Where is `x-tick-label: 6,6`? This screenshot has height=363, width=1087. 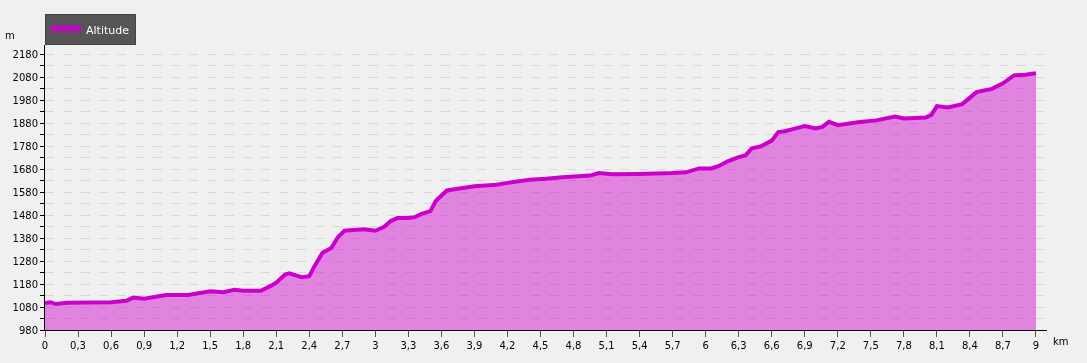 x-tick-label: 6,6 is located at coordinates (771, 345).